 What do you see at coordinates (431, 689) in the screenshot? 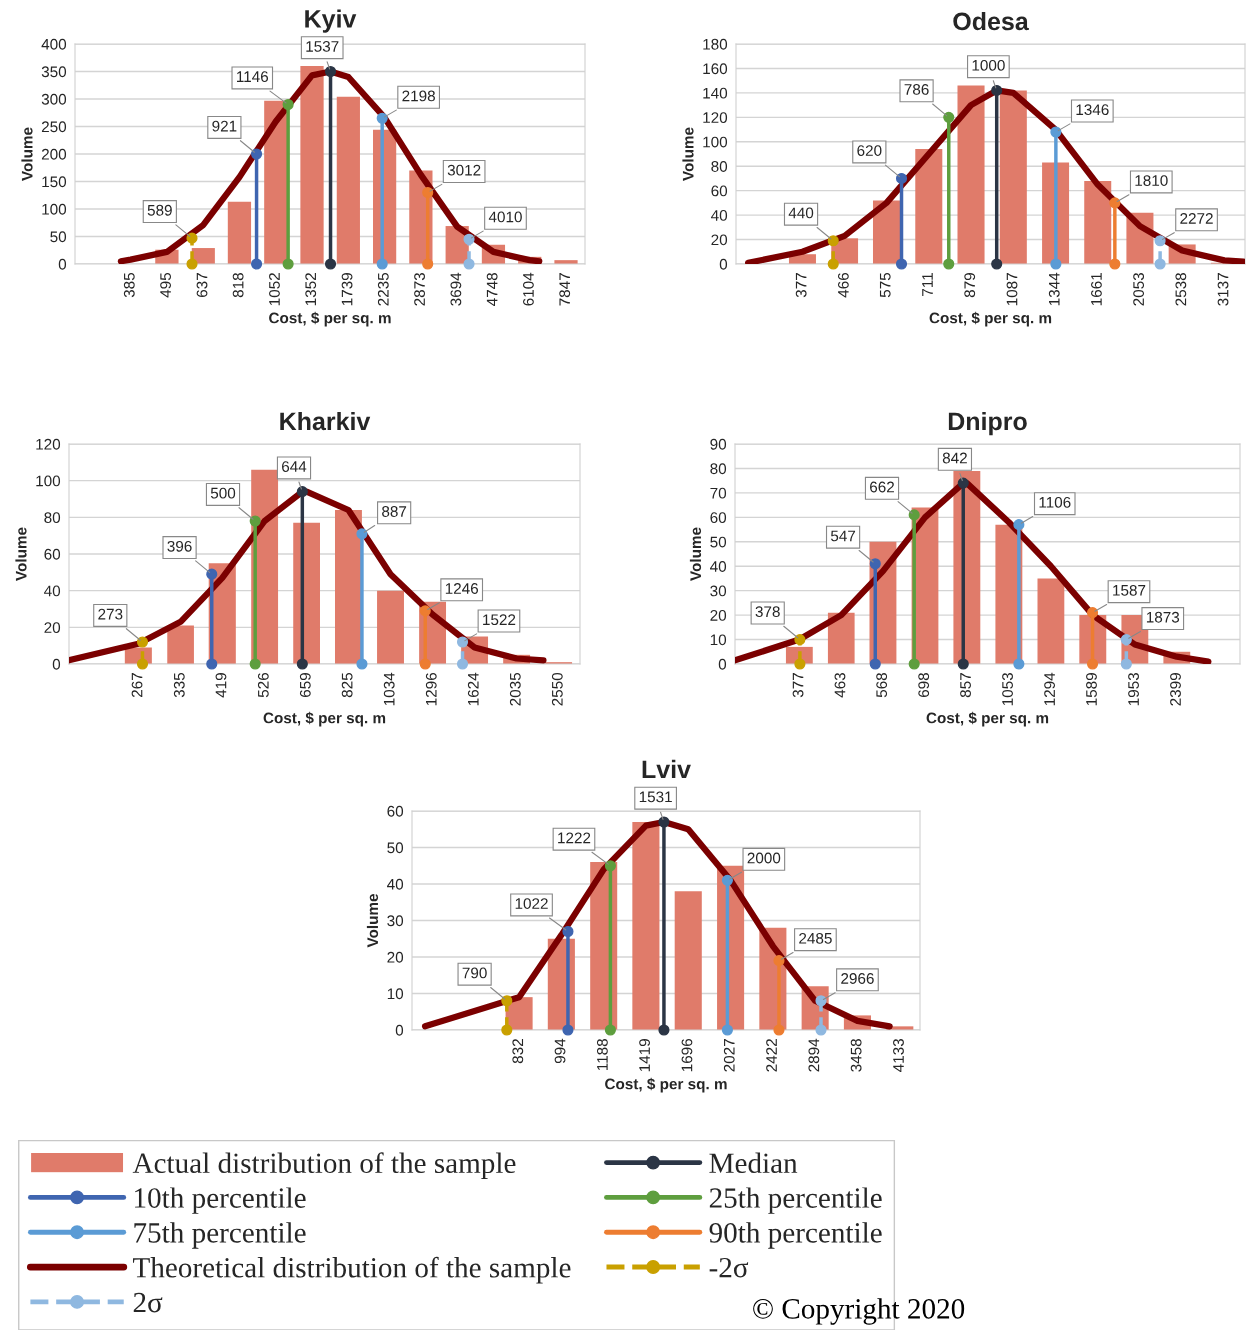
I see `x-tick-label: 1296` at bounding box center [431, 689].